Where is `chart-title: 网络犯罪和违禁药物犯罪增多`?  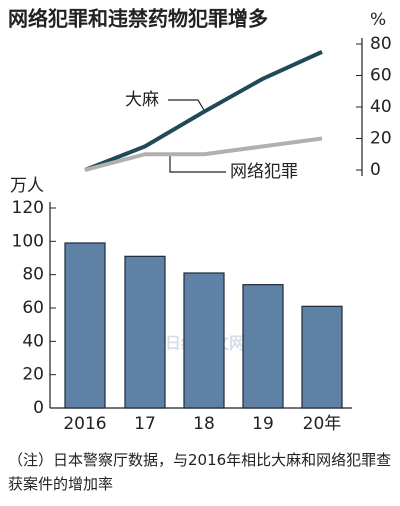 chart-title: 网络犯罪和违禁药物犯罪增多 is located at coordinates (138, 19).